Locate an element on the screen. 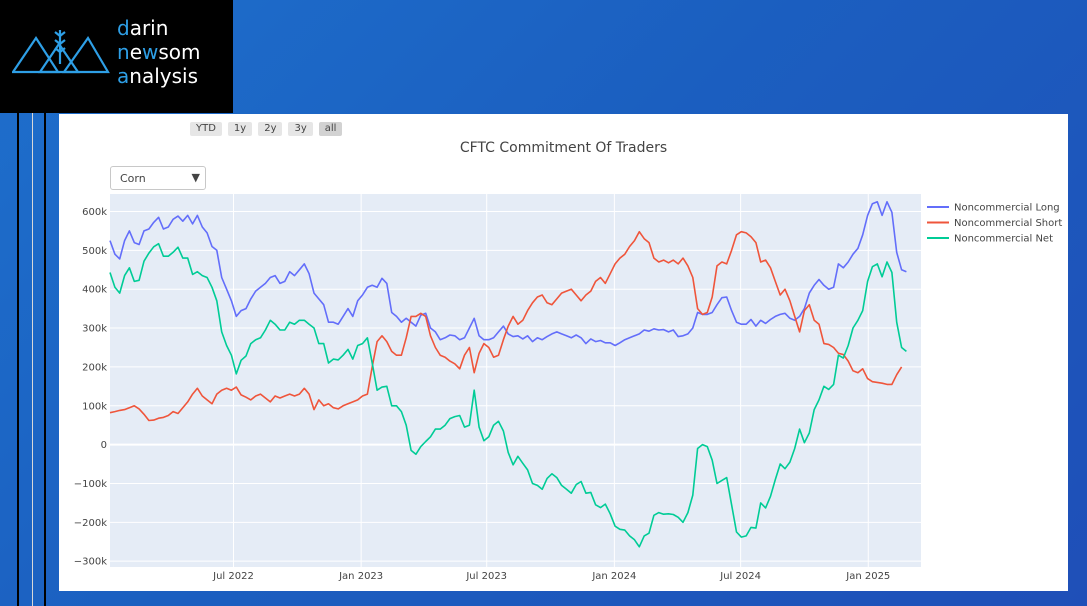 The width and height of the screenshot is (1087, 606). legend-item: Noncommercial Long is located at coordinates (1007, 208).